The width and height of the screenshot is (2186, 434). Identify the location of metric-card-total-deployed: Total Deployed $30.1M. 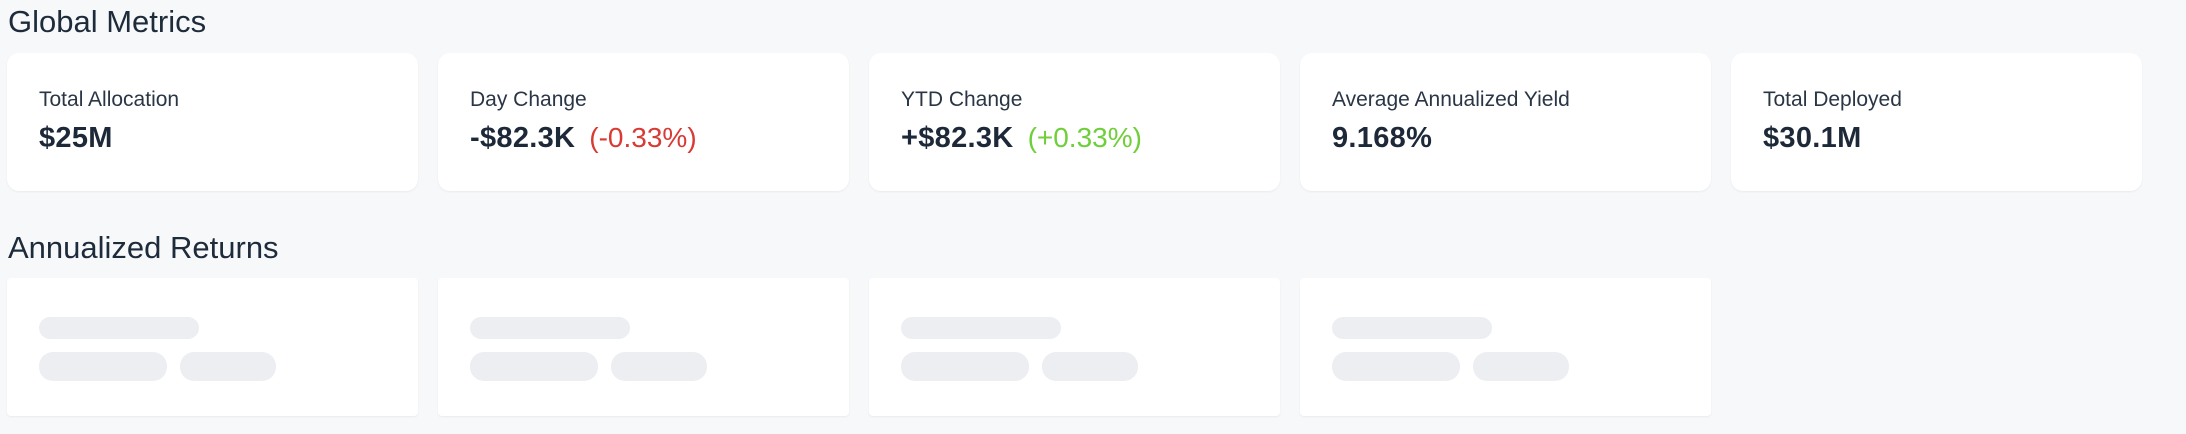
(1936, 122).